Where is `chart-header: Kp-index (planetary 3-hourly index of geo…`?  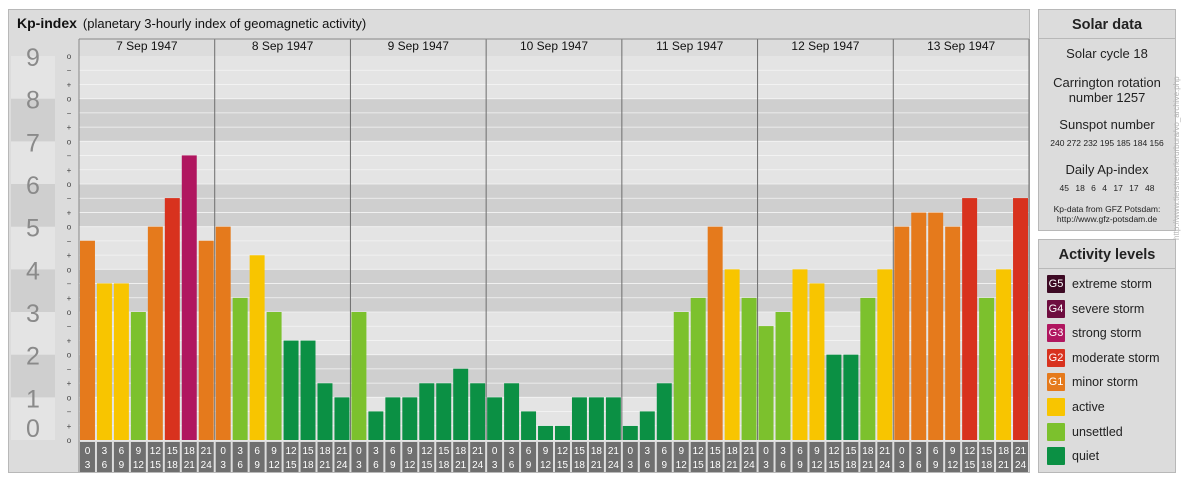
chart-header: Kp-index (planetary 3-hourly index of geo… is located at coordinates (191, 23).